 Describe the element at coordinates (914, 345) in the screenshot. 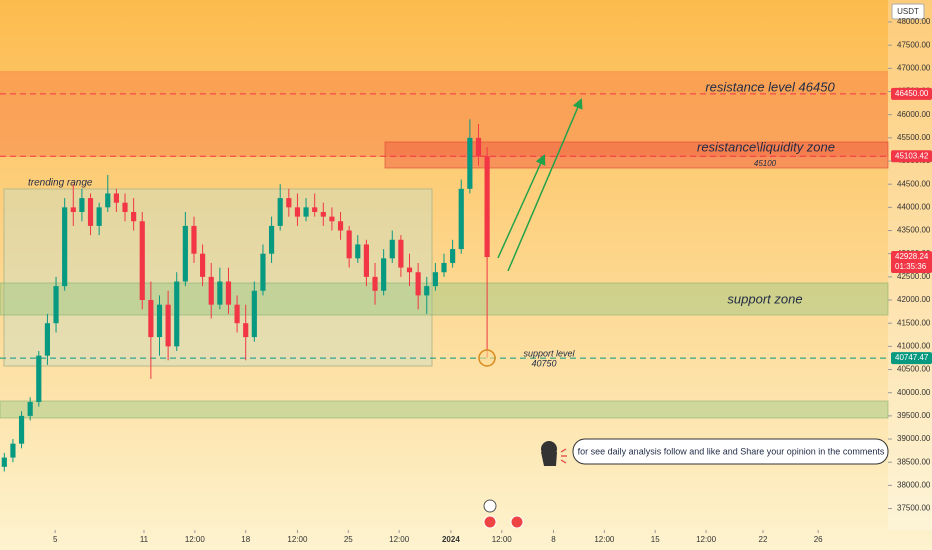

I see `y-tick-label: 41000.00` at that location.